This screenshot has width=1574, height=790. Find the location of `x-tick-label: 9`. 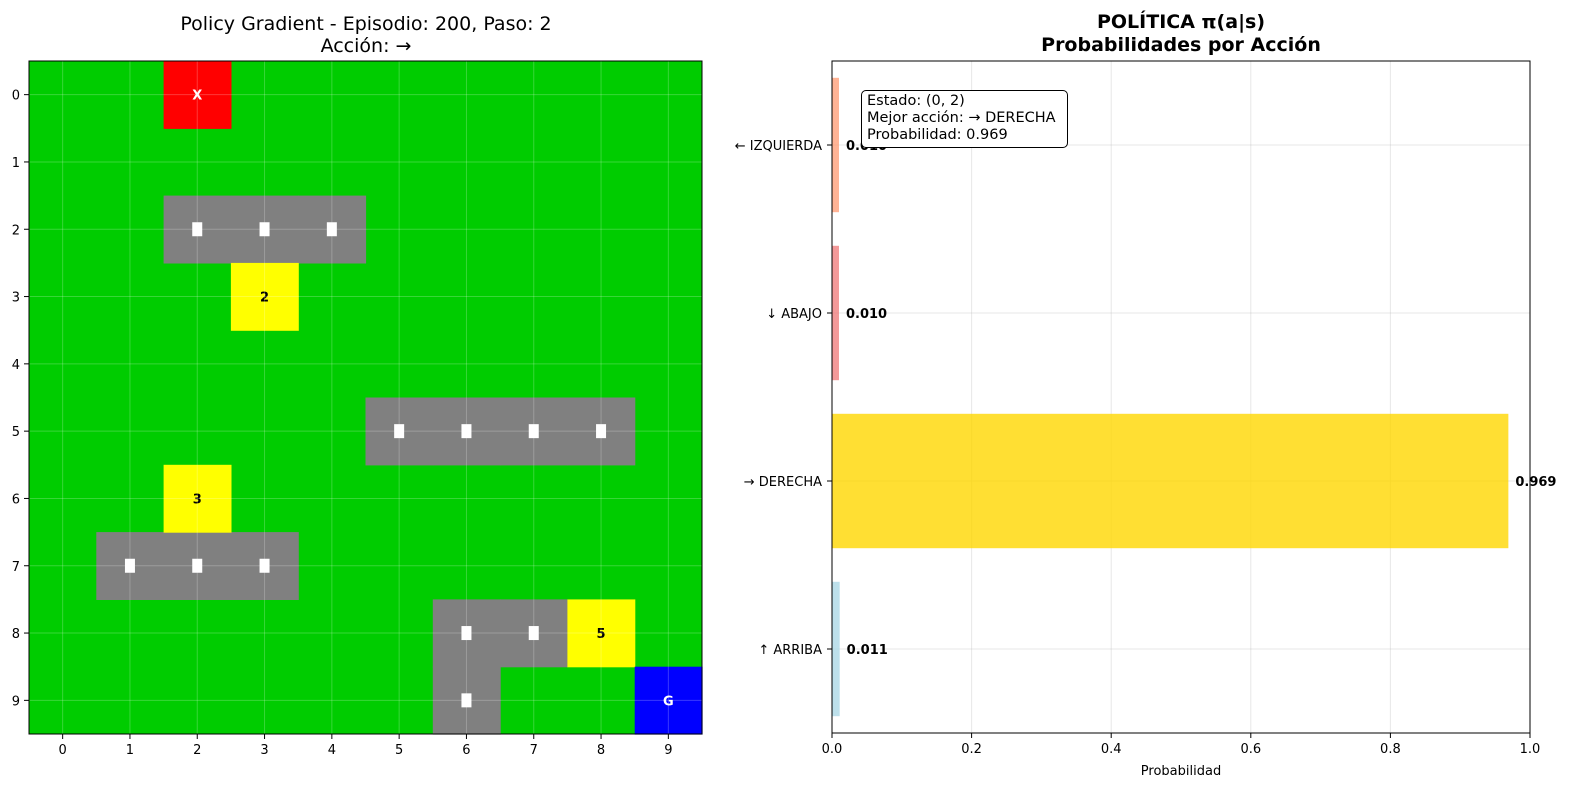

x-tick-label: 9 is located at coordinates (668, 750).